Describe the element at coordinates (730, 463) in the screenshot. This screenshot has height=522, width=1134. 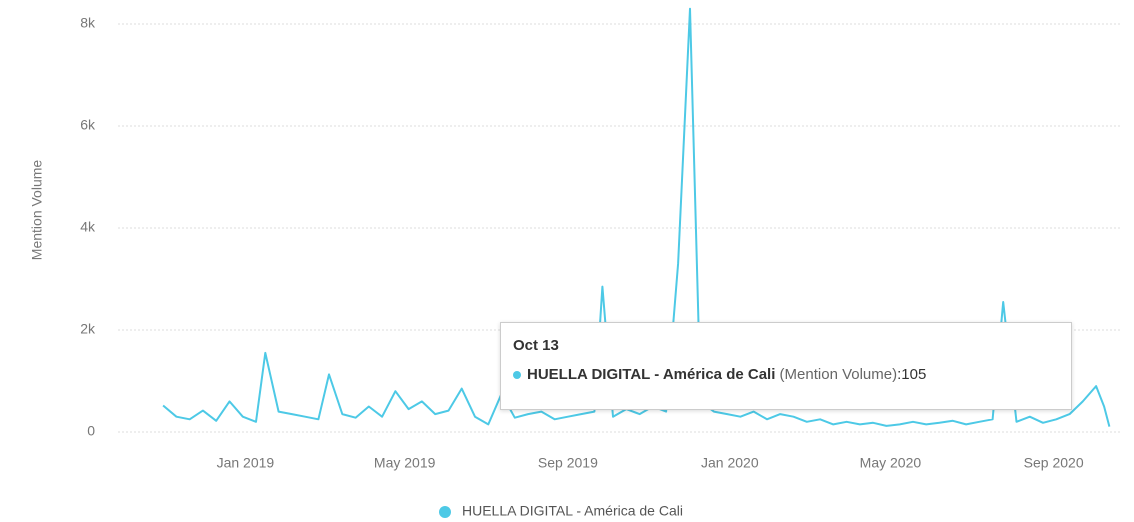
I see `x-tick-label: Jan 2020` at that location.